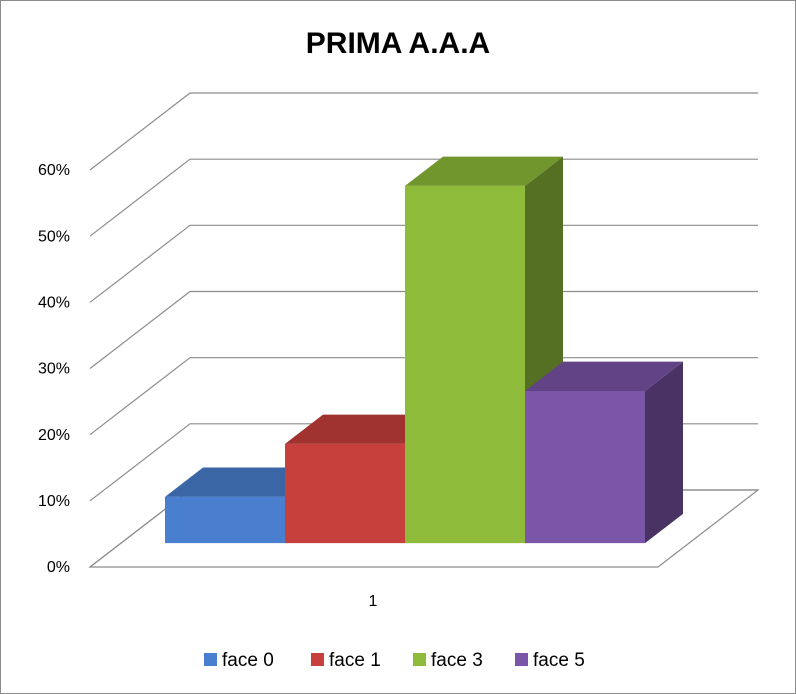  I want to click on chart-title: PRIMA A.A.A, so click(398, 43).